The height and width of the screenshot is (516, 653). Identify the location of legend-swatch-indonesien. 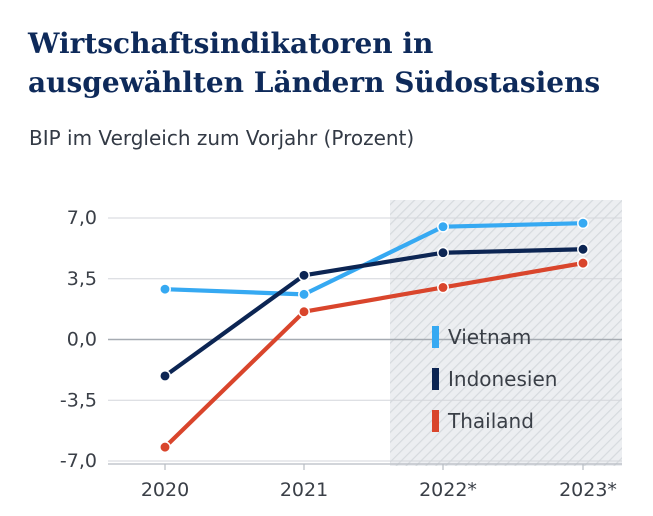
(435, 379).